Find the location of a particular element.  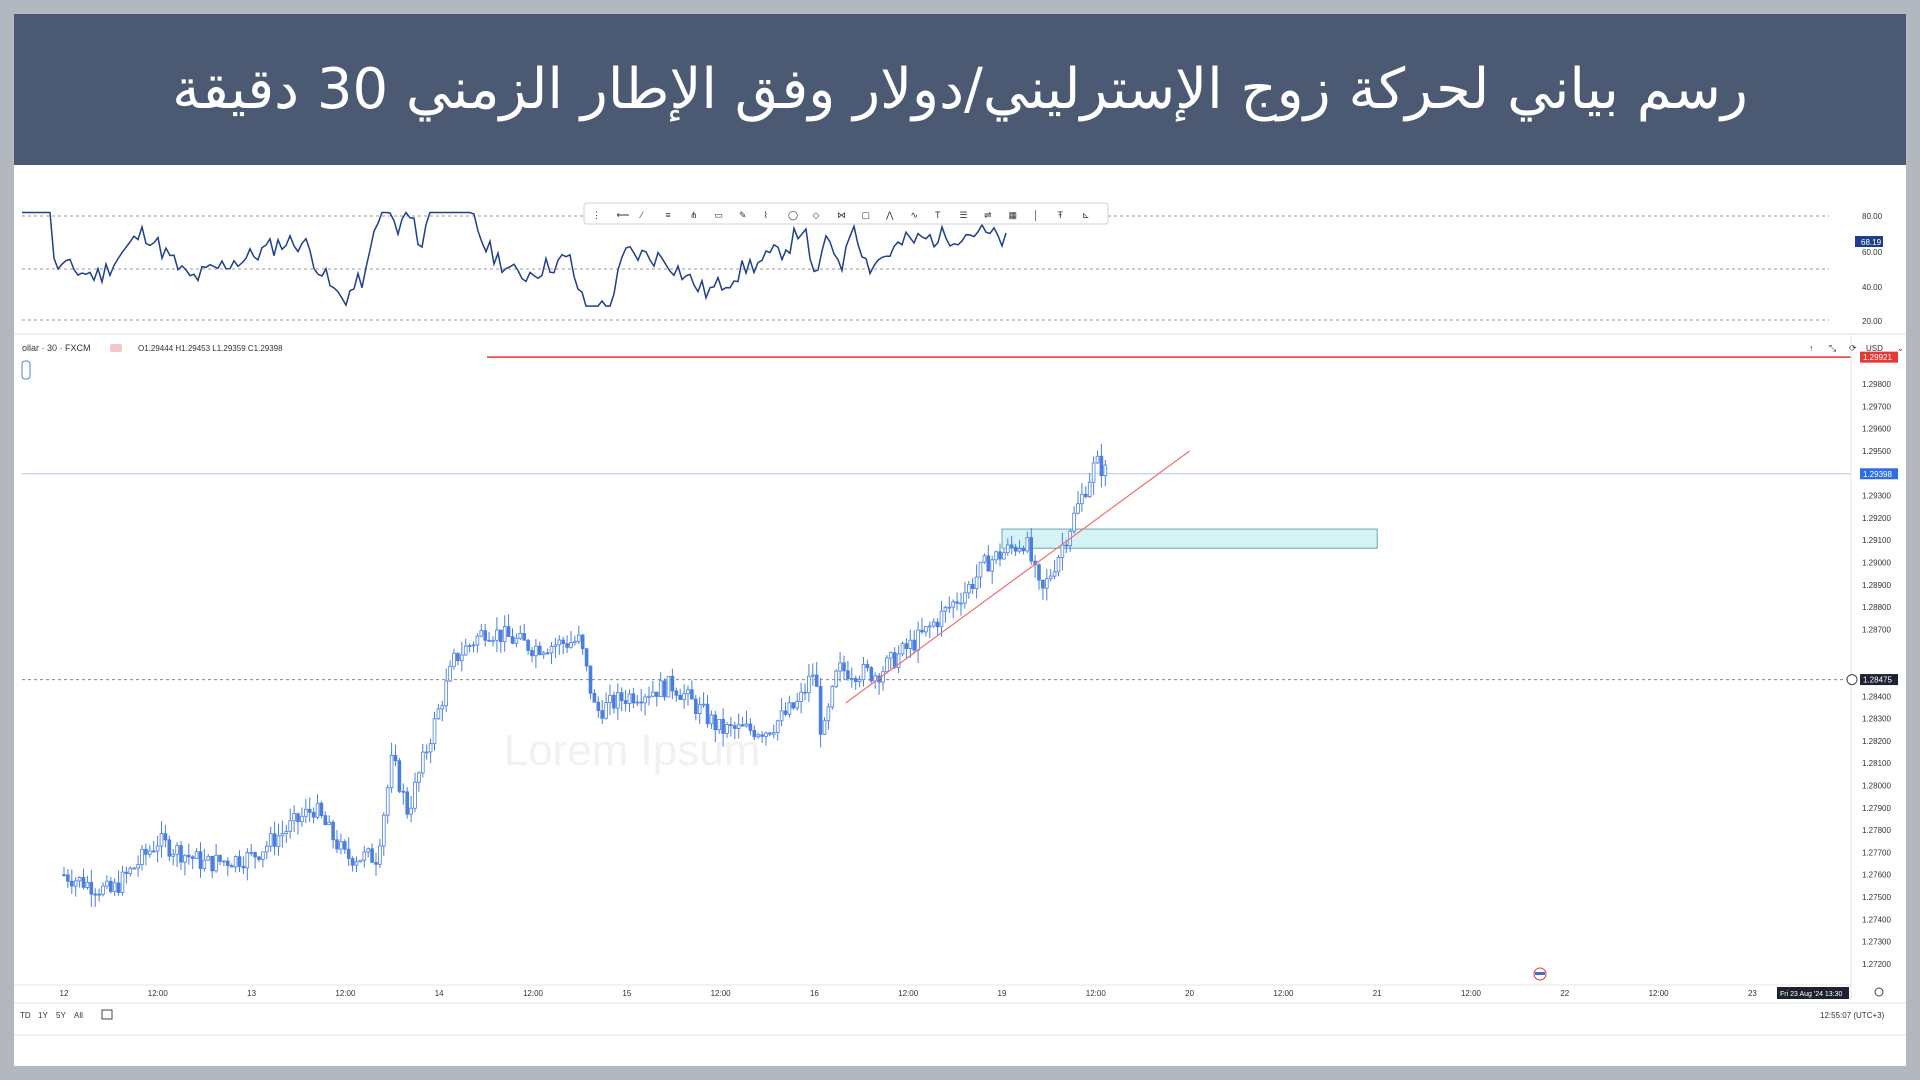

trend-line-icon: ⁄ is located at coordinates (641, 215).